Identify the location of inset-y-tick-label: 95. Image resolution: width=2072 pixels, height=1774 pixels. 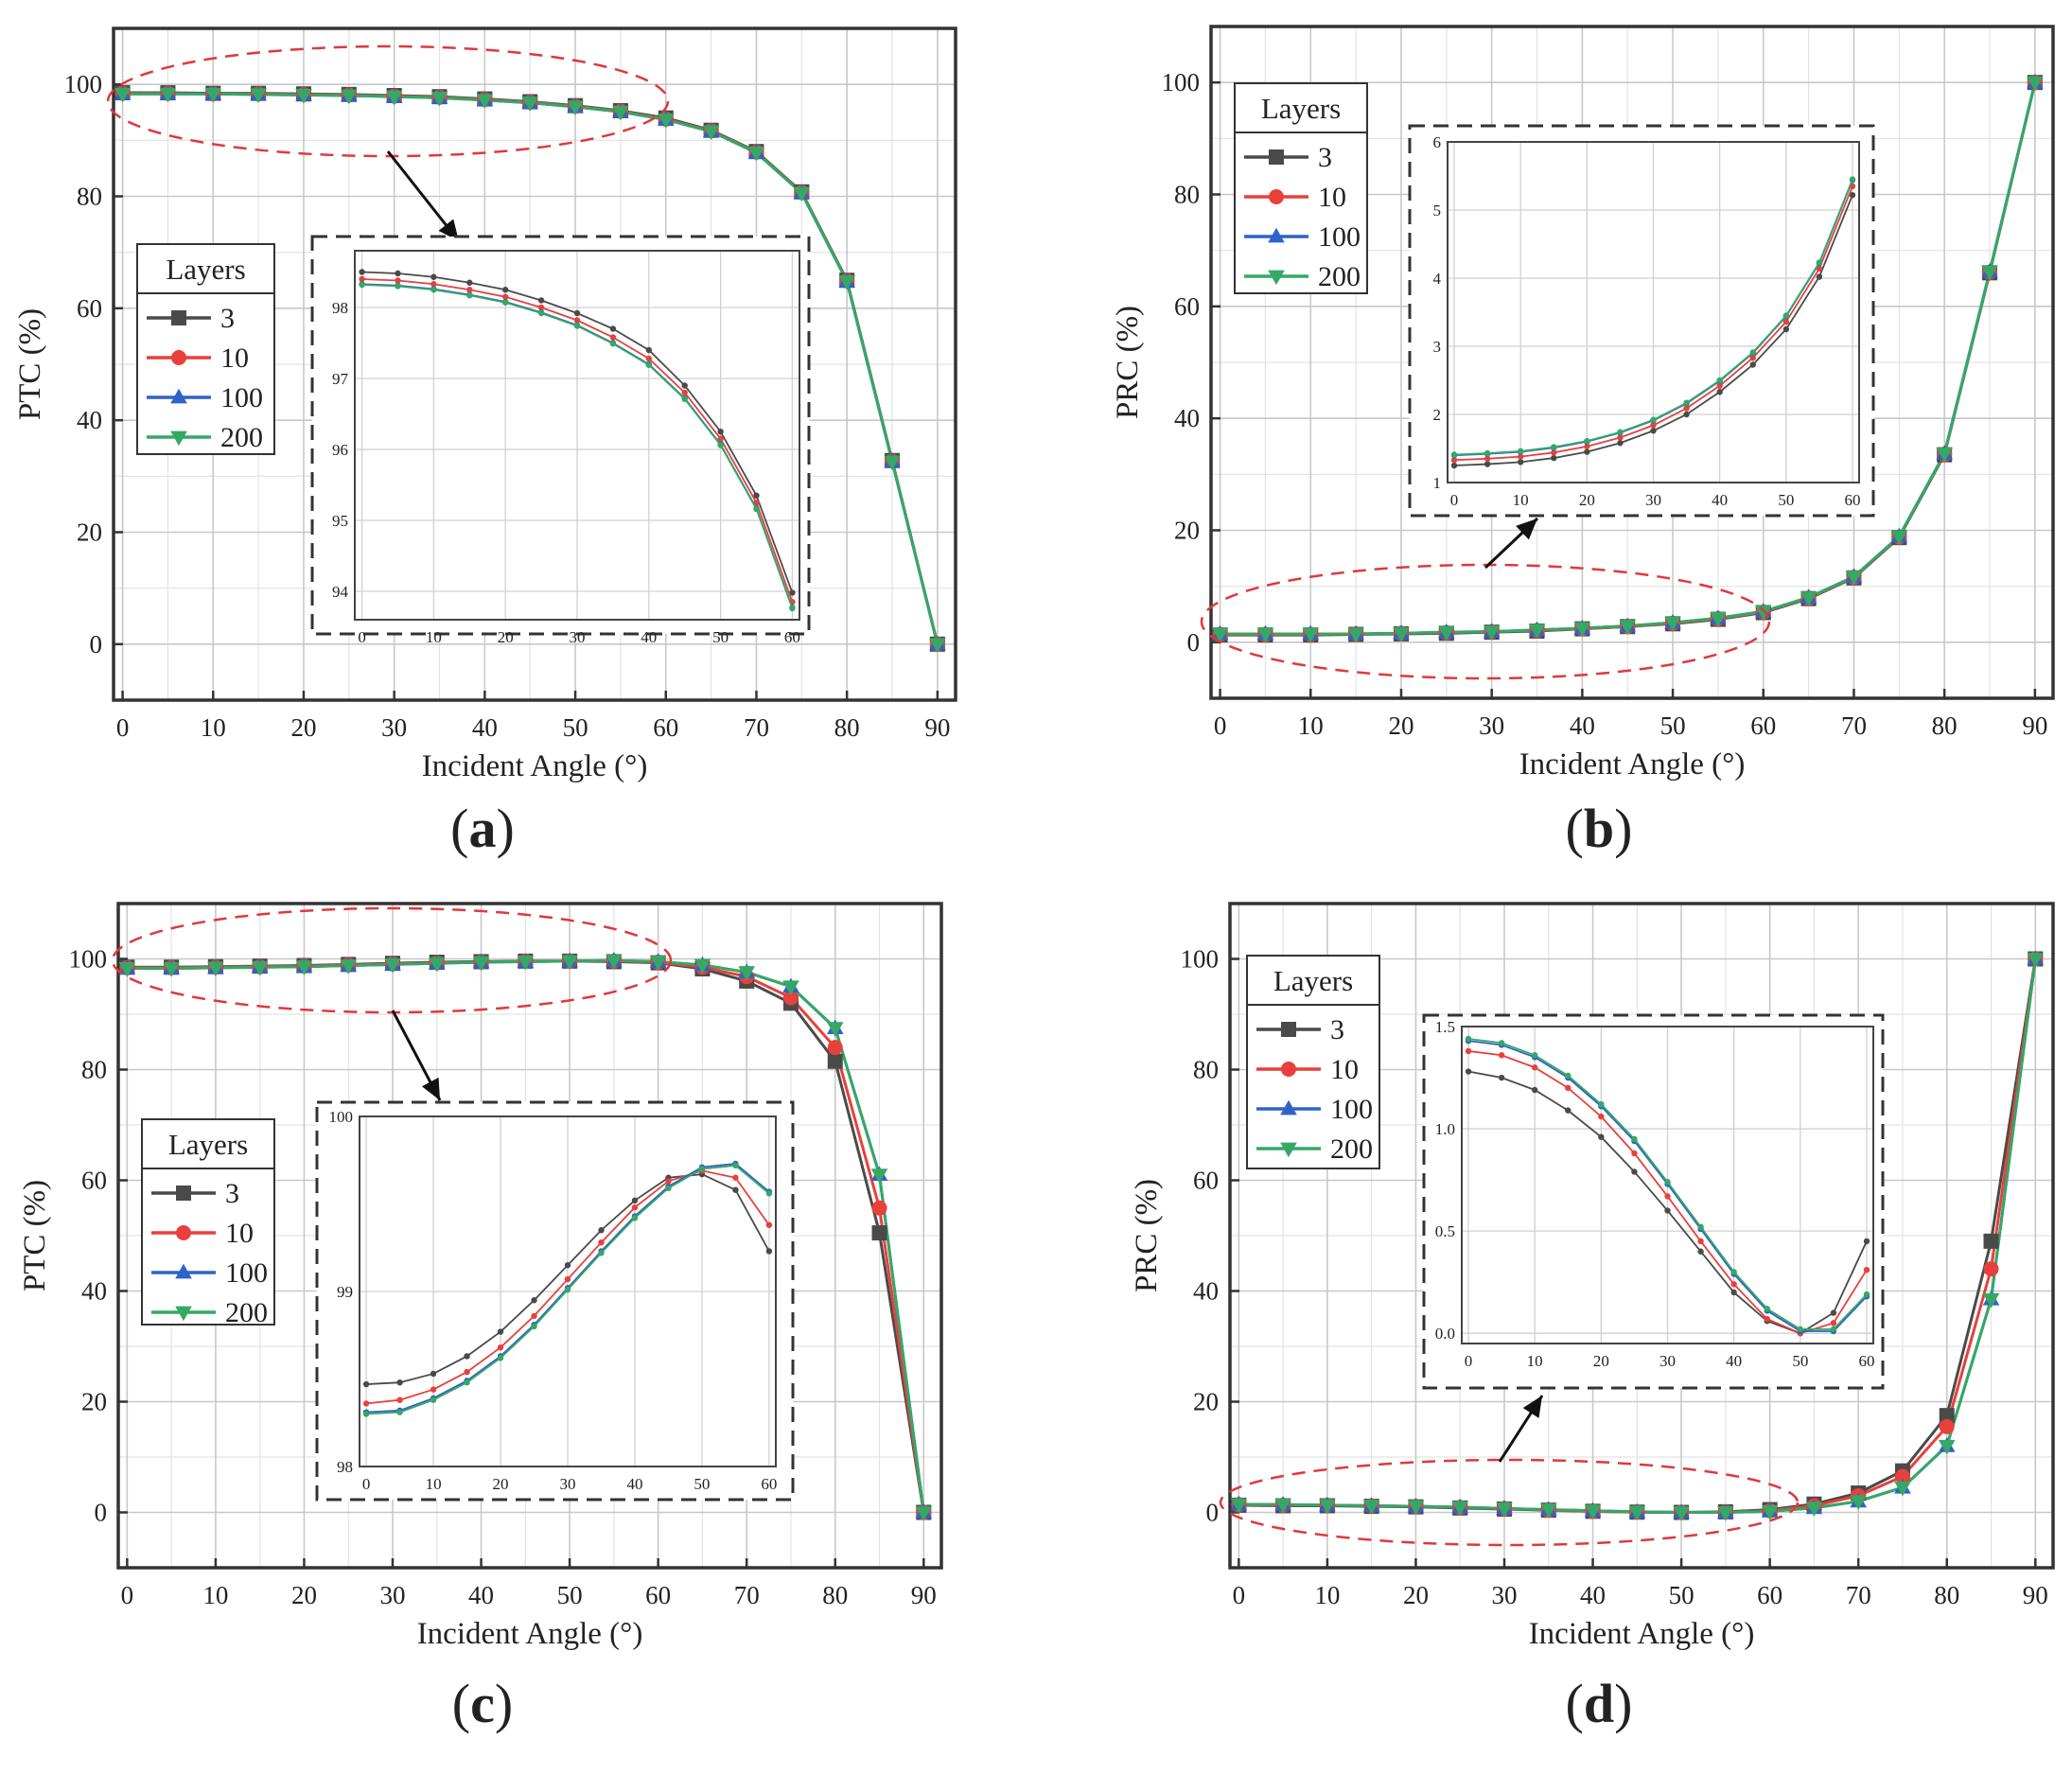
(340, 521).